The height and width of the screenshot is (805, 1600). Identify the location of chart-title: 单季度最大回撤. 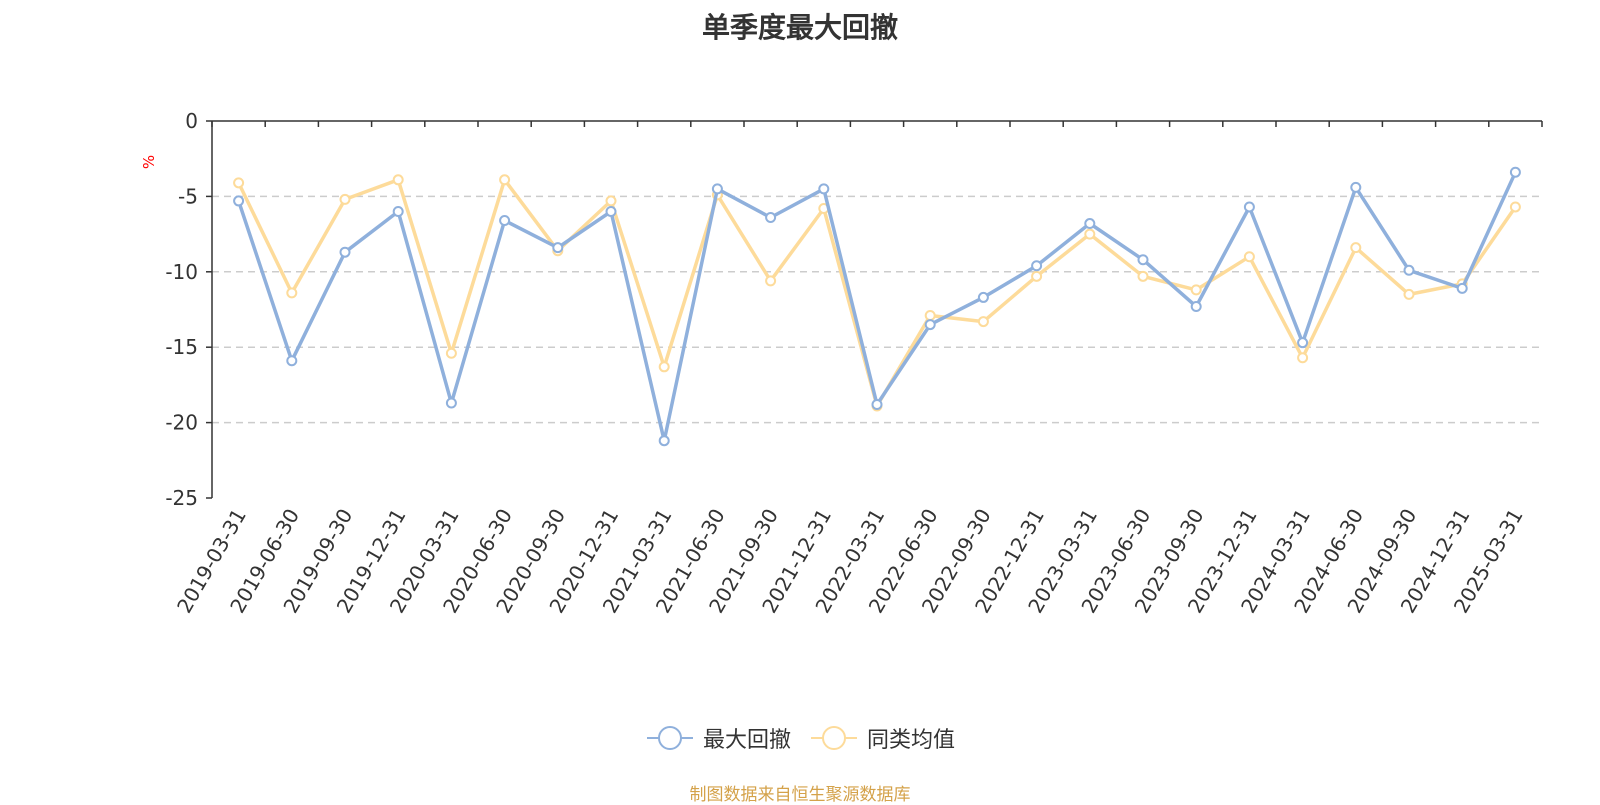
(799, 27).